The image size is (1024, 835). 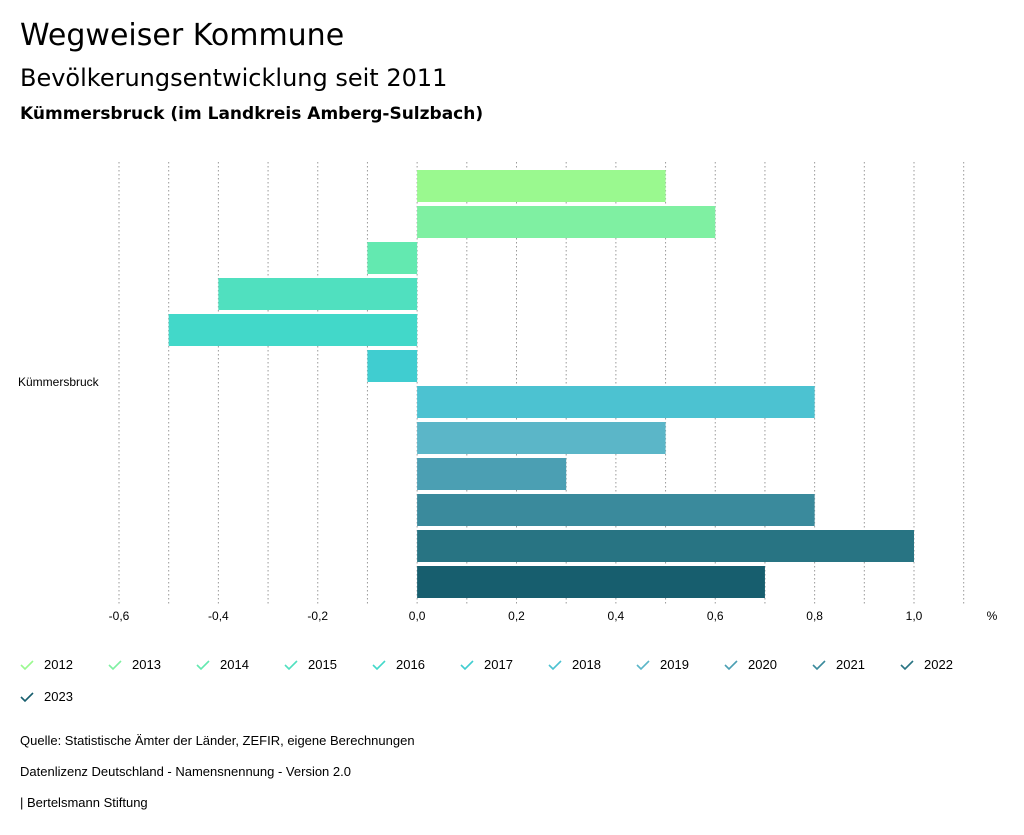 What do you see at coordinates (674, 664) in the screenshot?
I see `legend-label: 2019` at bounding box center [674, 664].